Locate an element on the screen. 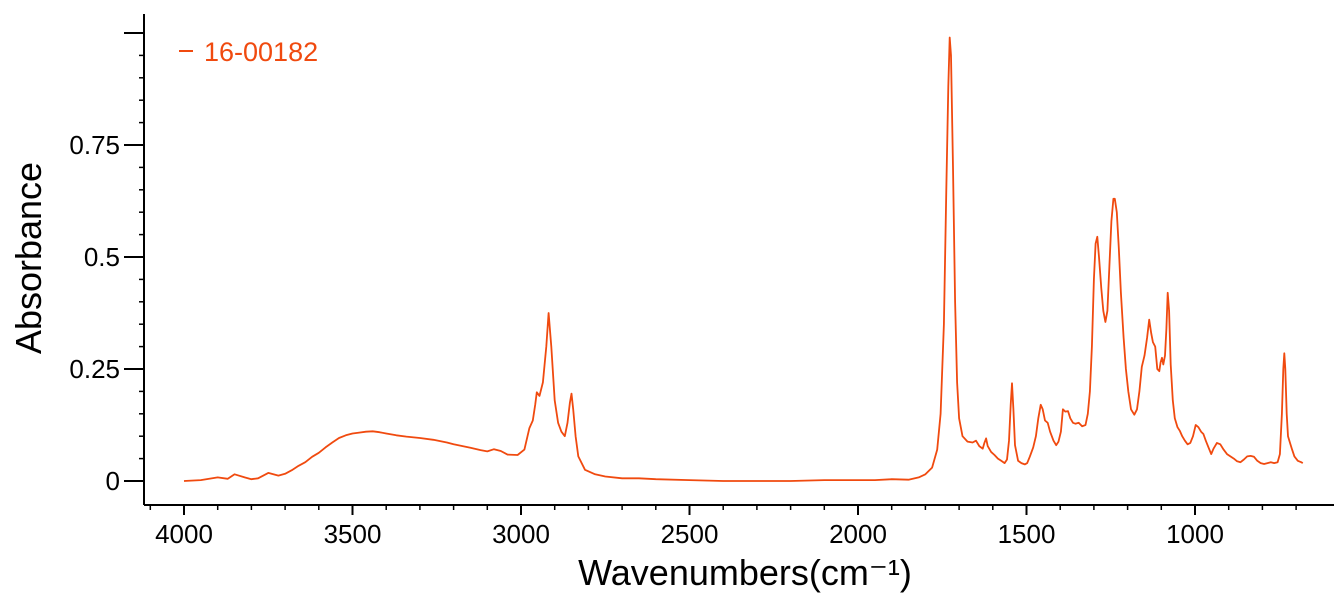 The height and width of the screenshot is (593, 1334). x-tick-label: 1000 is located at coordinates (1195, 534).